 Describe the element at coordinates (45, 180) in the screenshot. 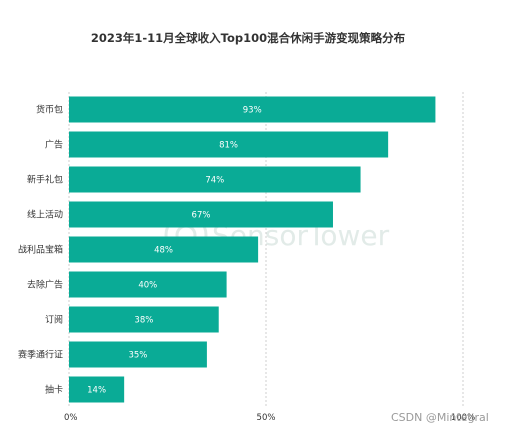

I see `category-label: 新手礼包` at that location.